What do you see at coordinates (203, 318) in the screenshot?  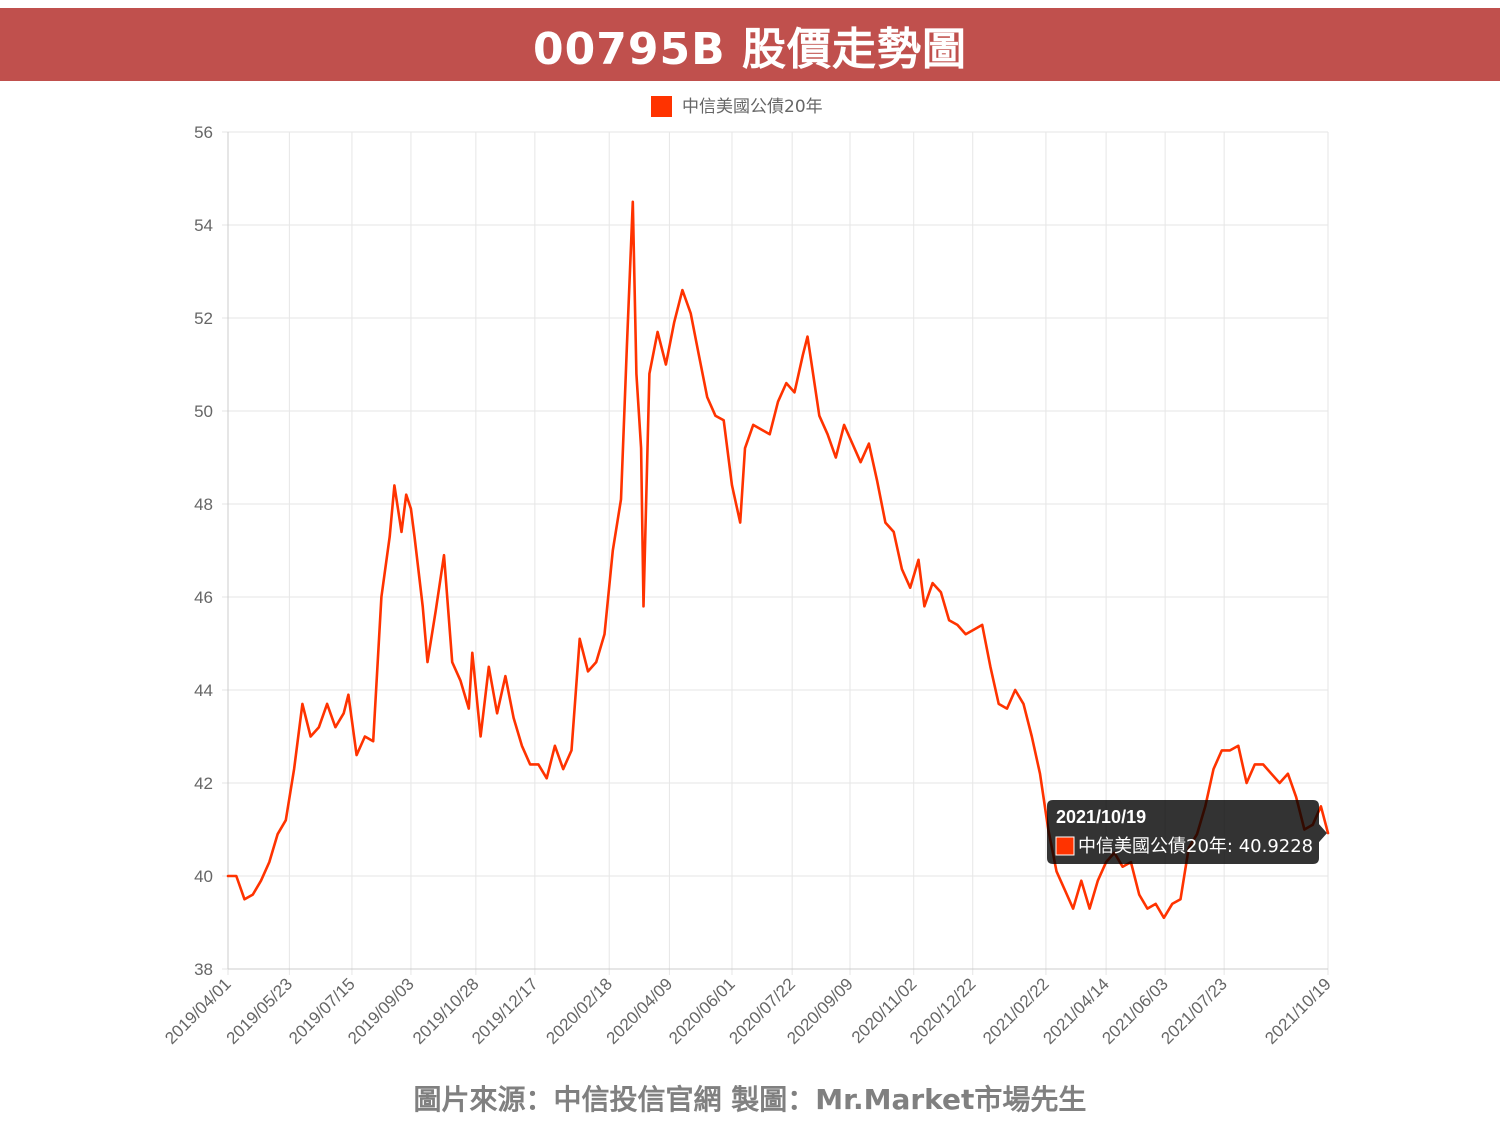 I see `y-tick-label: 52` at bounding box center [203, 318].